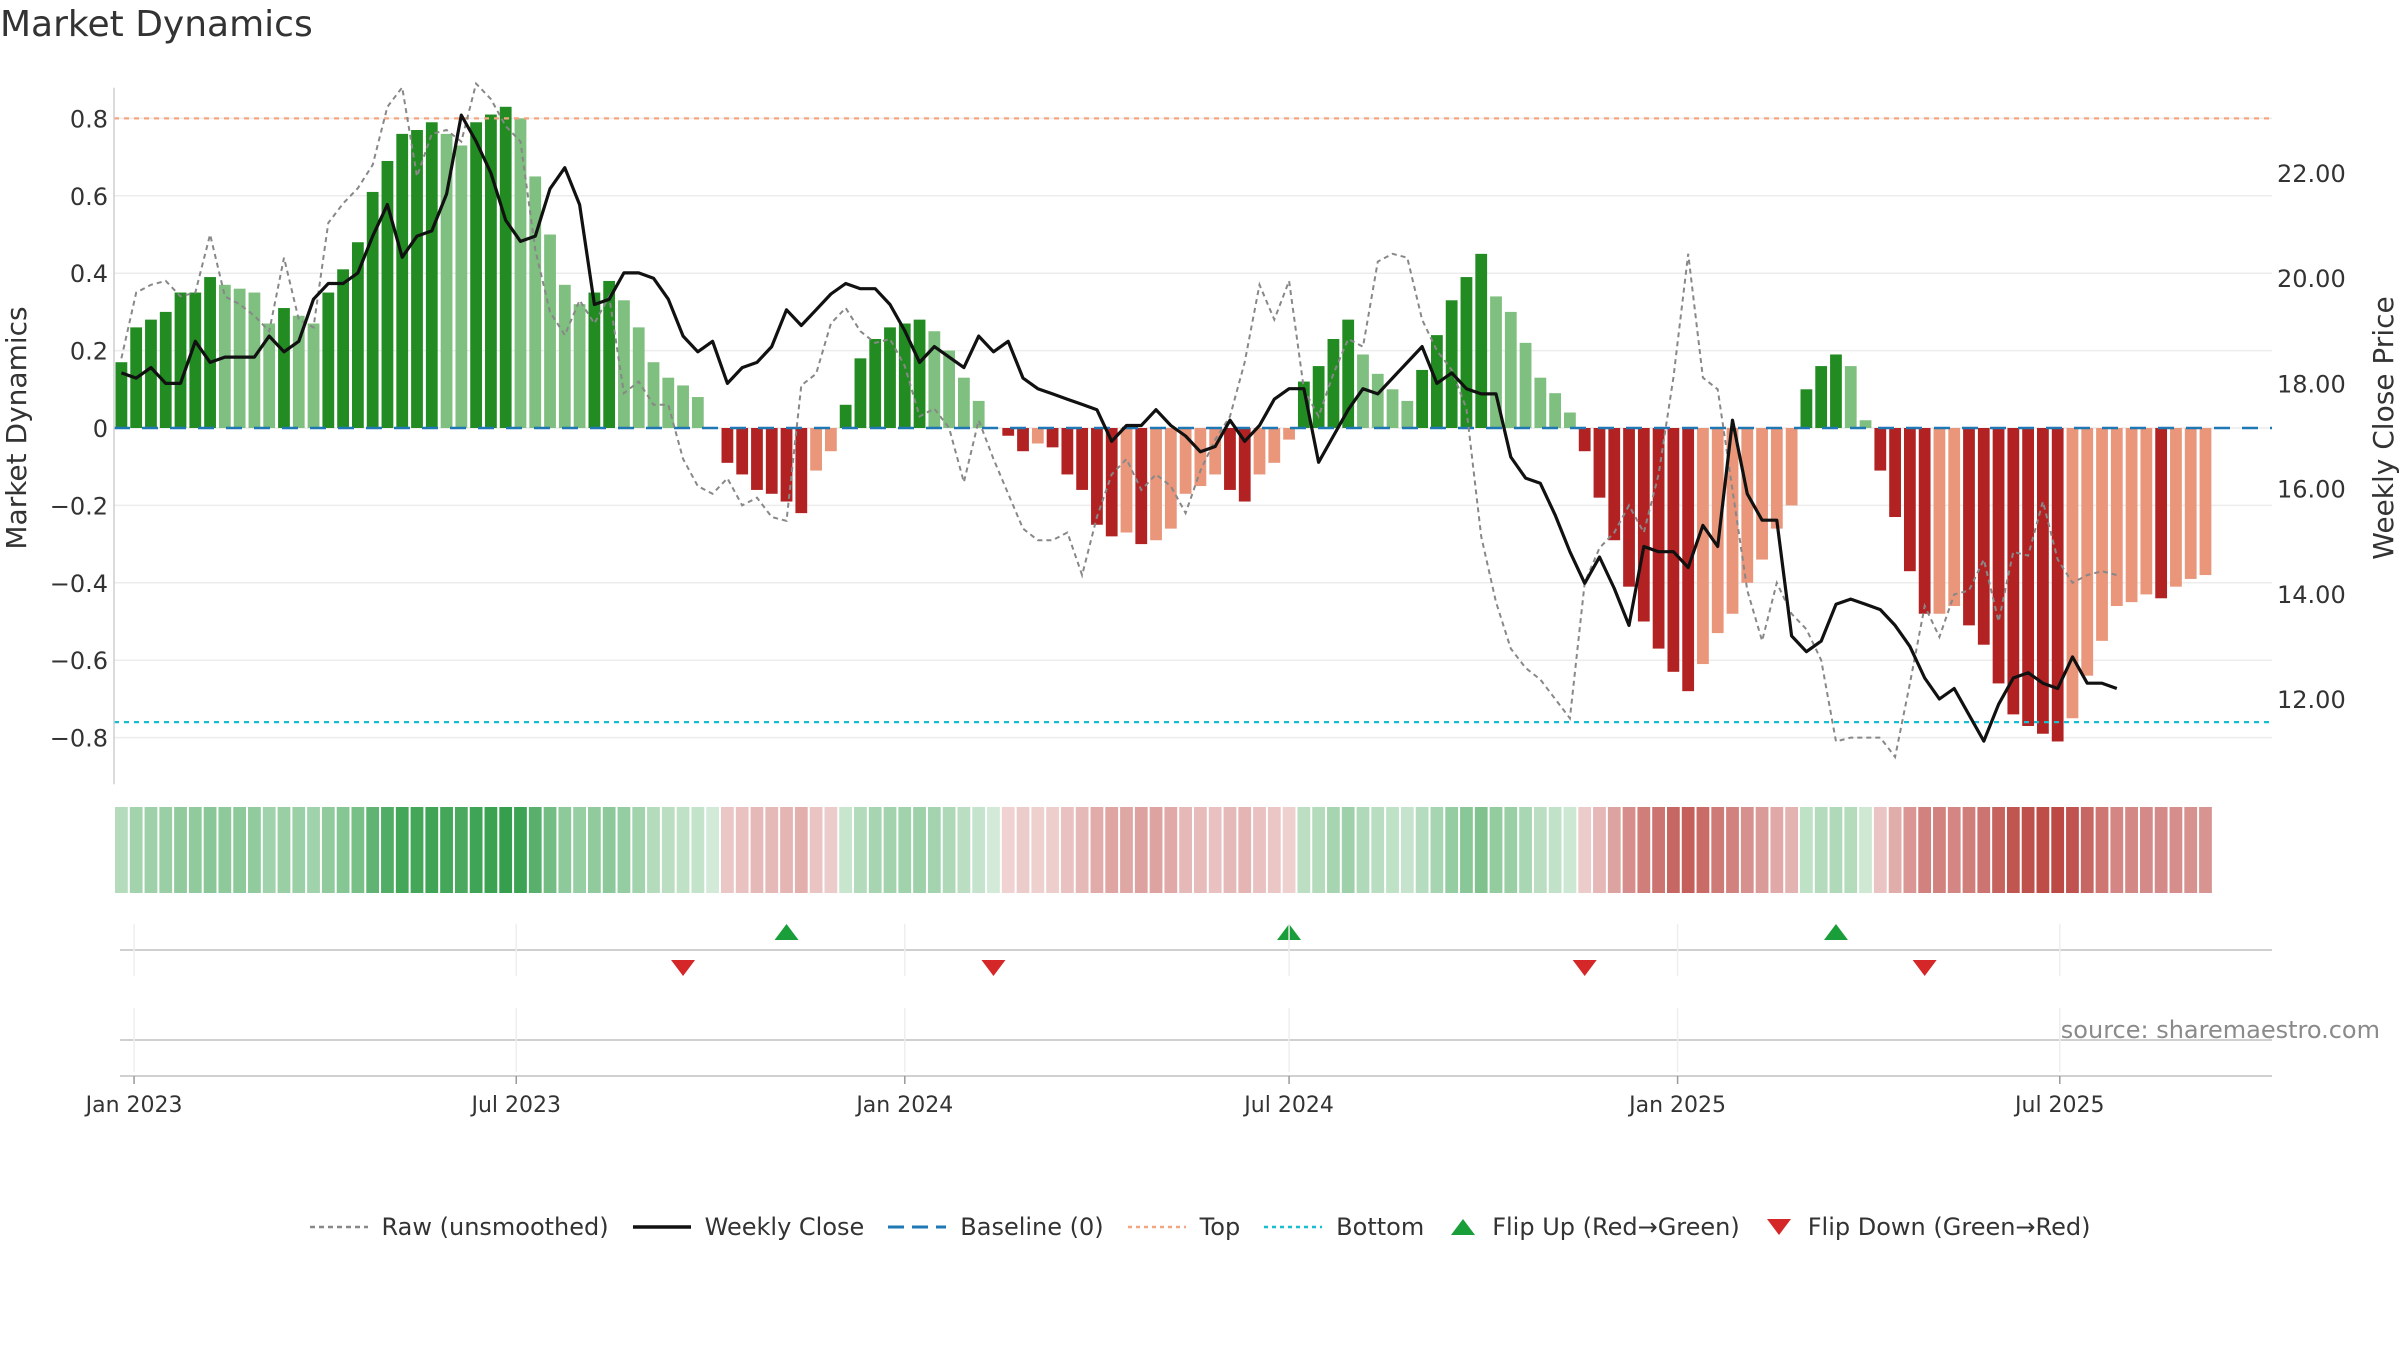 This screenshot has height=1350, width=2400. Describe the element at coordinates (89, 119) in the screenshot. I see `y-tick-label-left: 0.8` at that location.